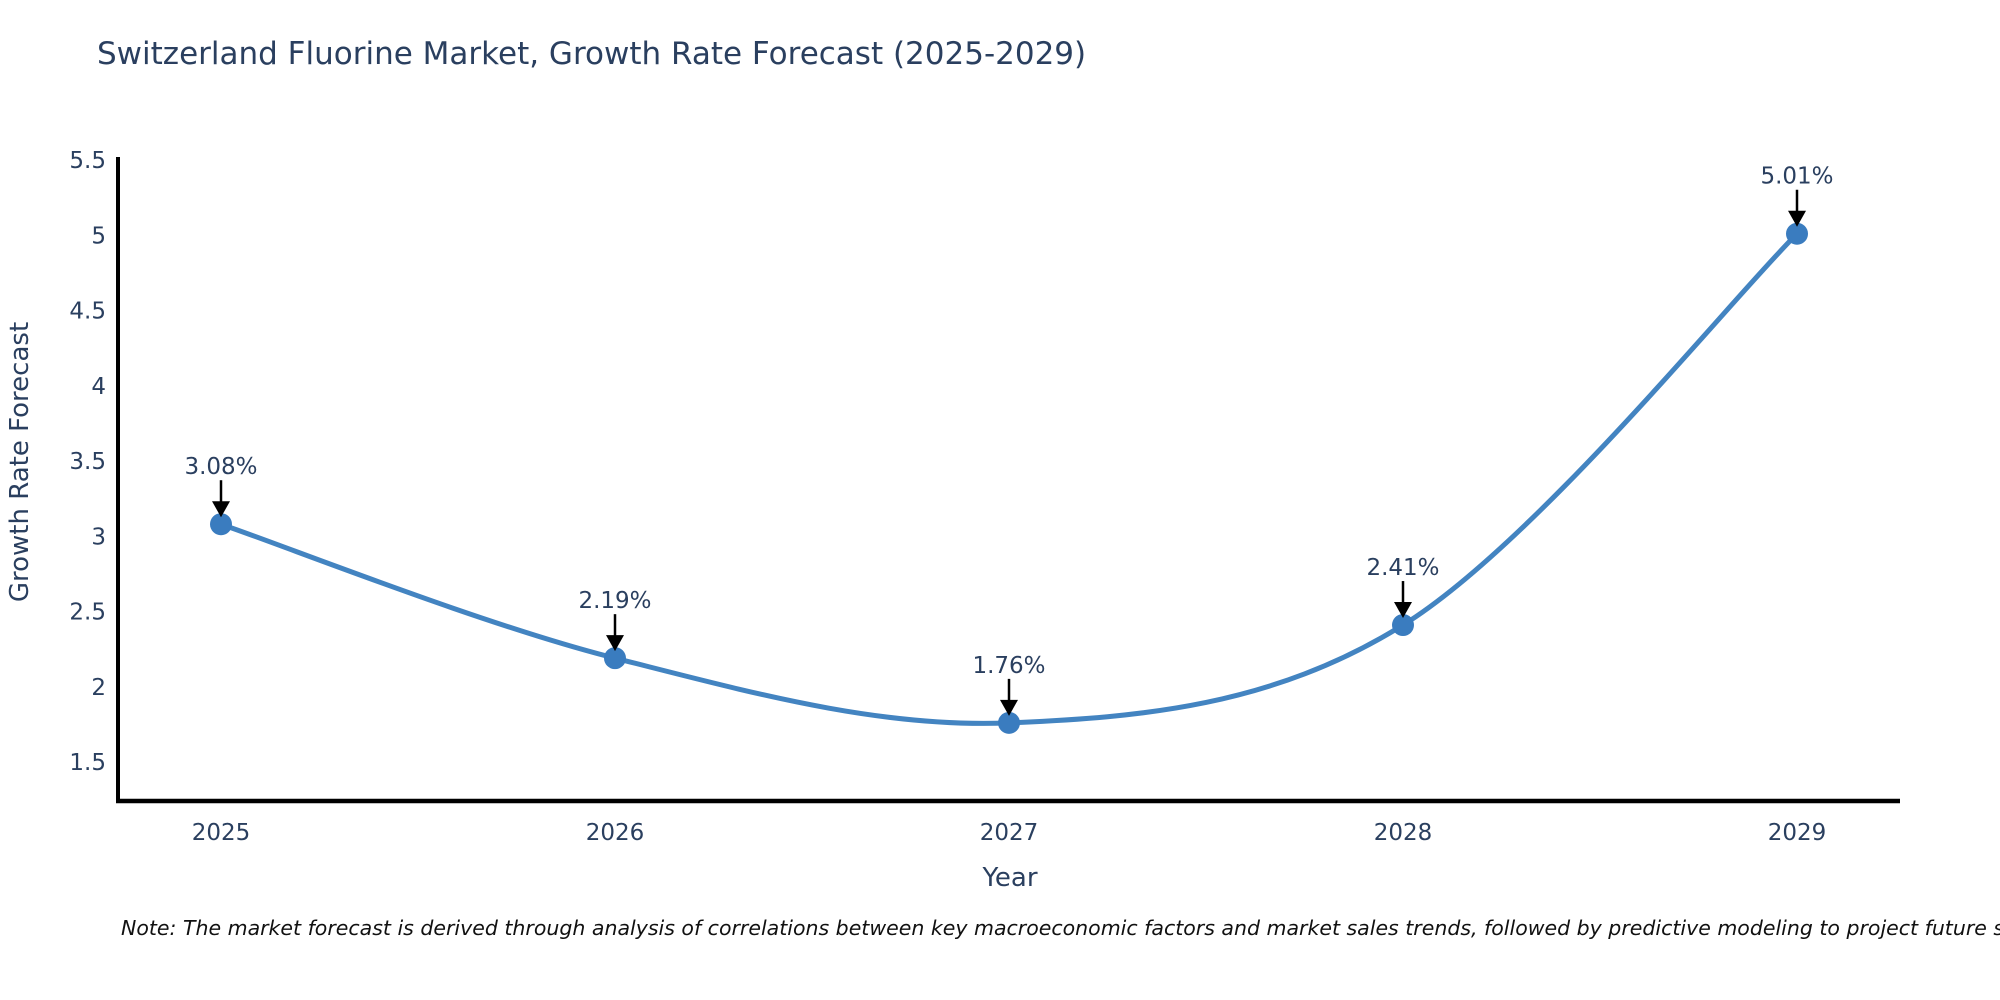  I want to click on y-tick-label: 3.5, so click(87, 462).